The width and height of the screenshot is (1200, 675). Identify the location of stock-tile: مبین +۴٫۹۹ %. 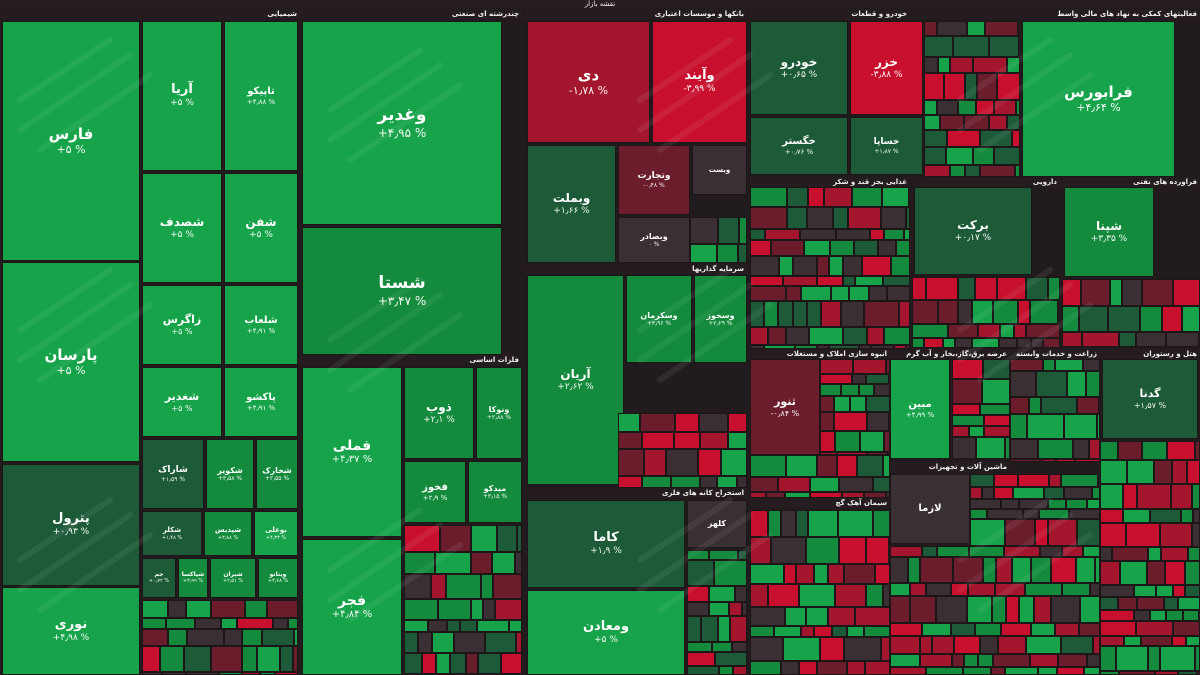
(920, 409).